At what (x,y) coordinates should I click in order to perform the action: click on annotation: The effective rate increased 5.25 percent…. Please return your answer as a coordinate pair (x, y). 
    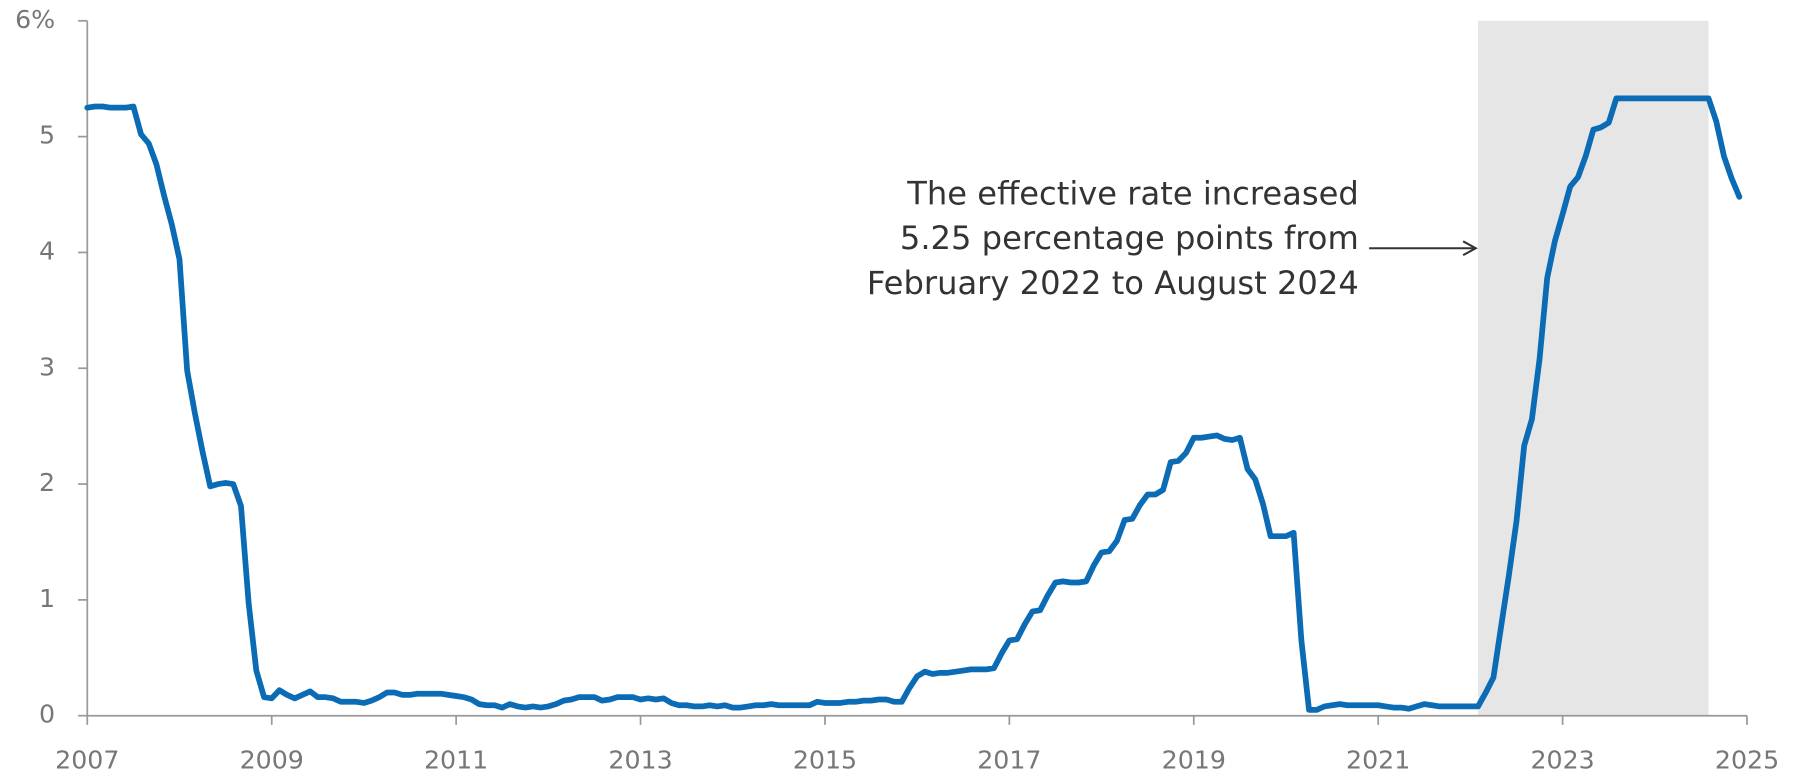
    Looking at the image, I should click on (1172, 238).